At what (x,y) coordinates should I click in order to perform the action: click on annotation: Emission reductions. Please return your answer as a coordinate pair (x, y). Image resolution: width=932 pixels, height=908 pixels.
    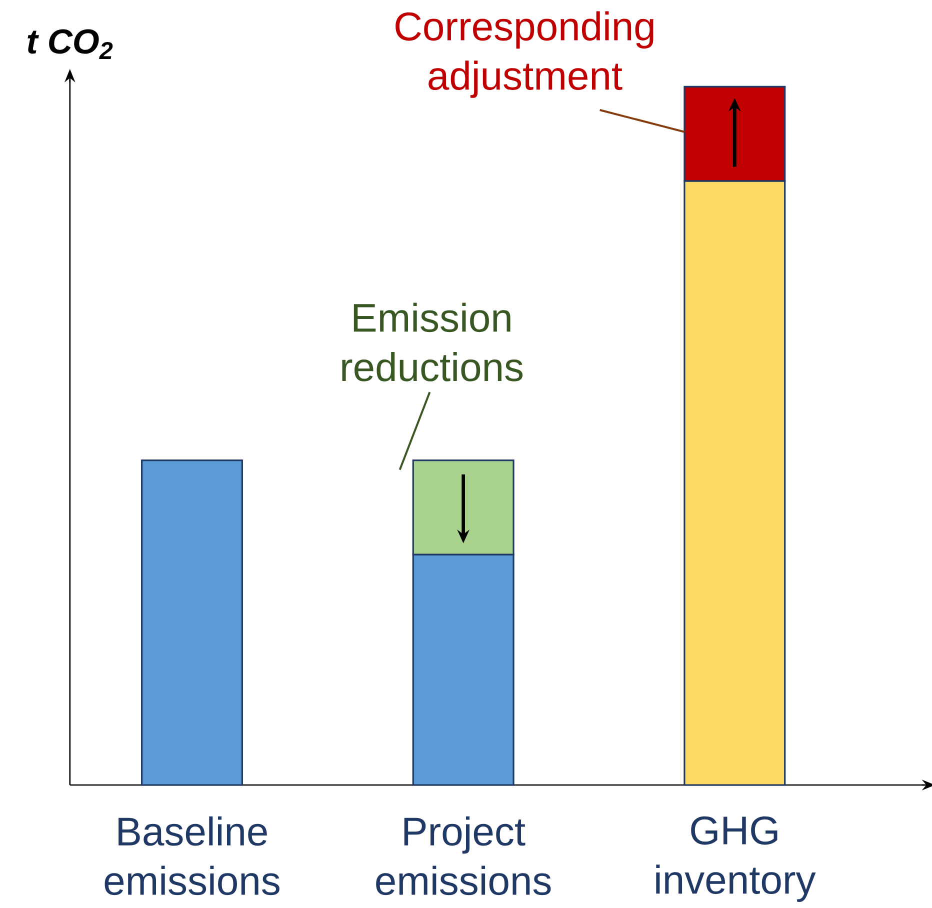
    Looking at the image, I should click on (432, 342).